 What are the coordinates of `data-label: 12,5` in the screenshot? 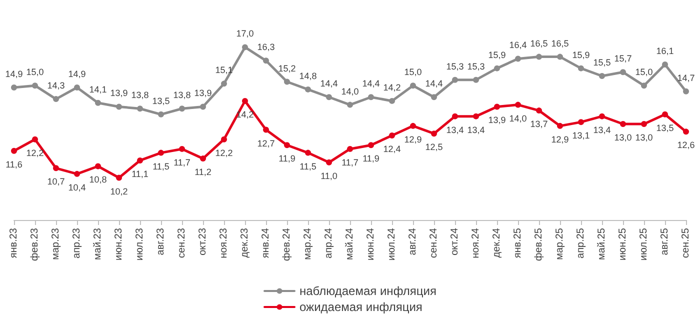 It's located at (434, 147).